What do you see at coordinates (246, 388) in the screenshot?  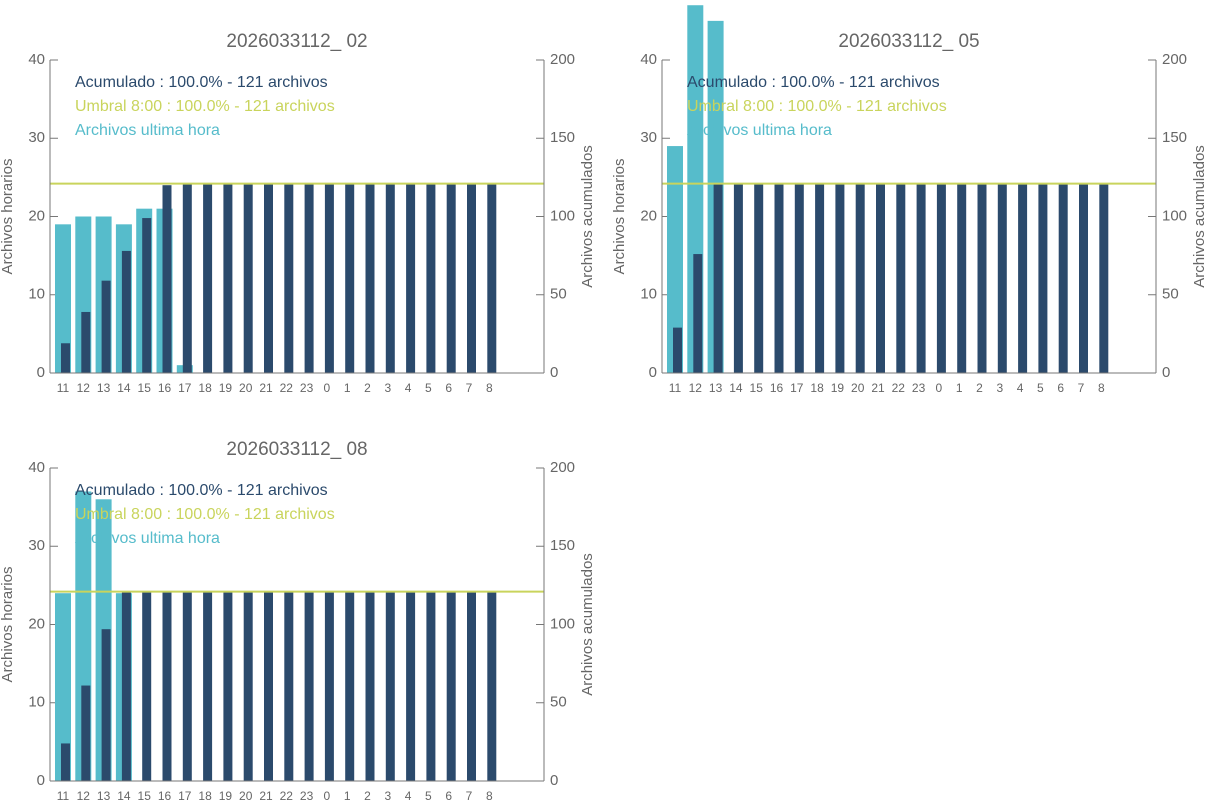 I see `x-tick-label: 20` at bounding box center [246, 388].